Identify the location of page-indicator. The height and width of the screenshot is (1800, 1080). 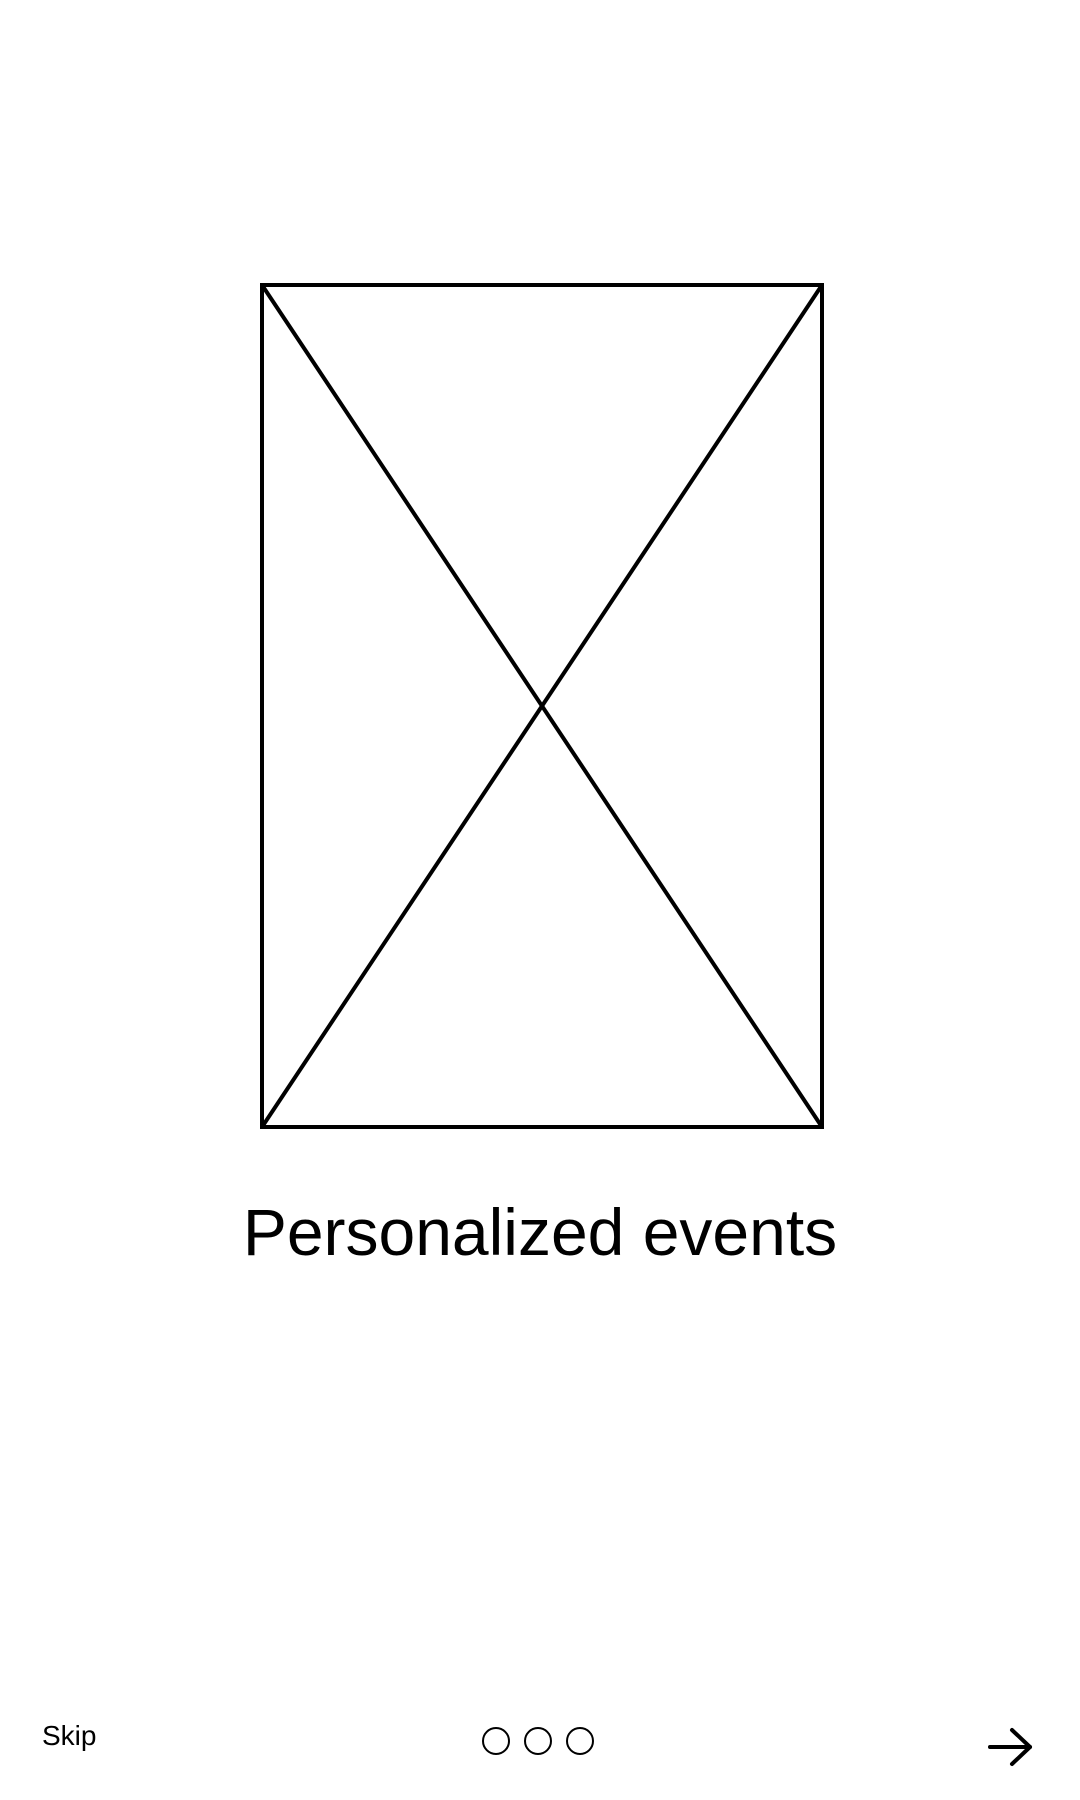
(538, 1741).